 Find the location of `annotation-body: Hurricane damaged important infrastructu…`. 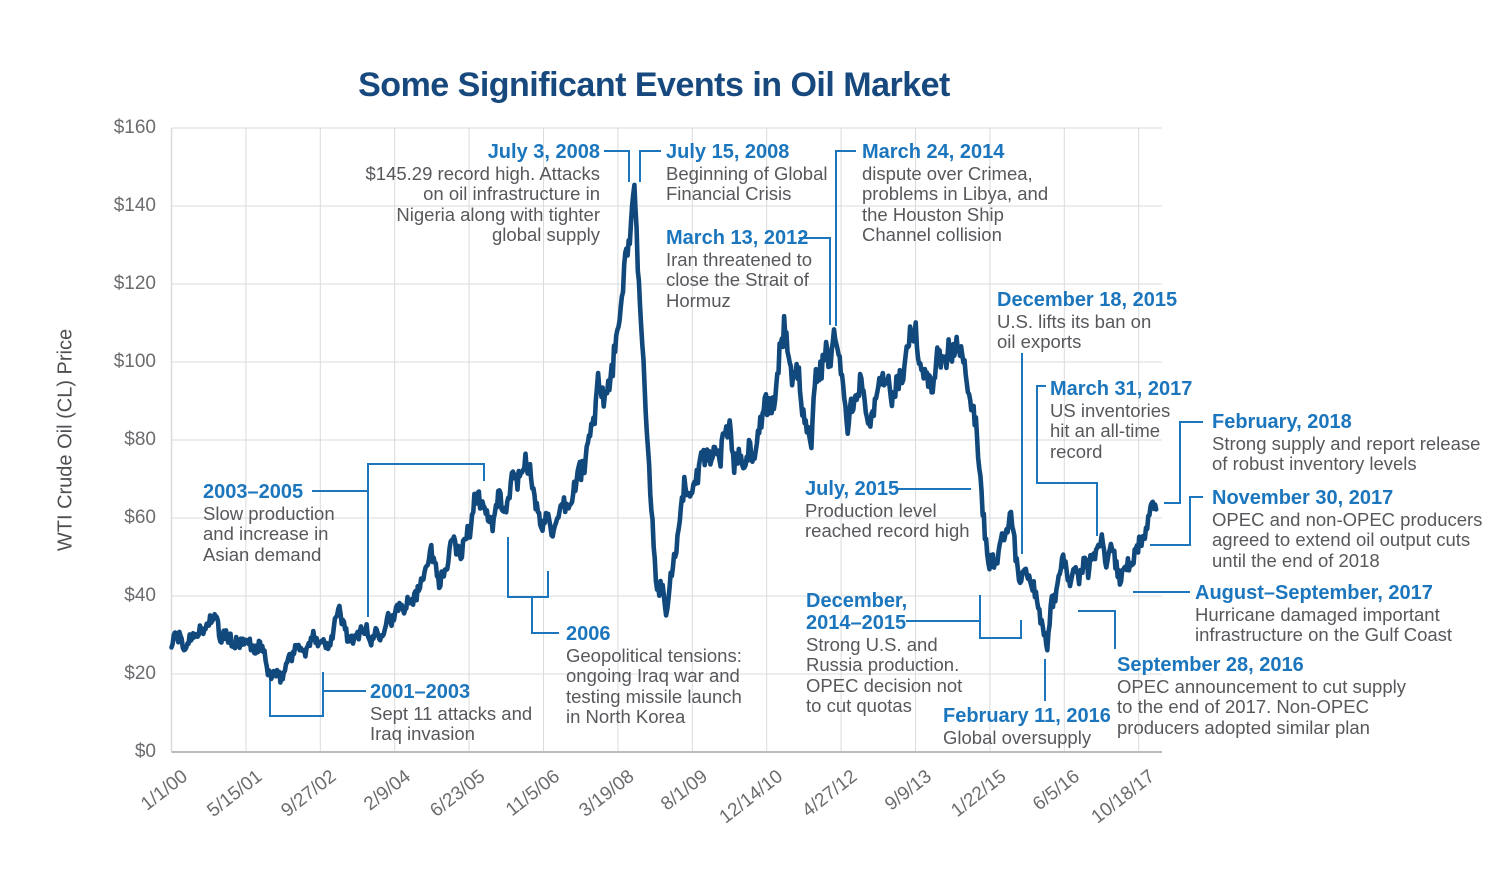

annotation-body: Hurricane damaged important infrastructu… is located at coordinates (1324, 625).